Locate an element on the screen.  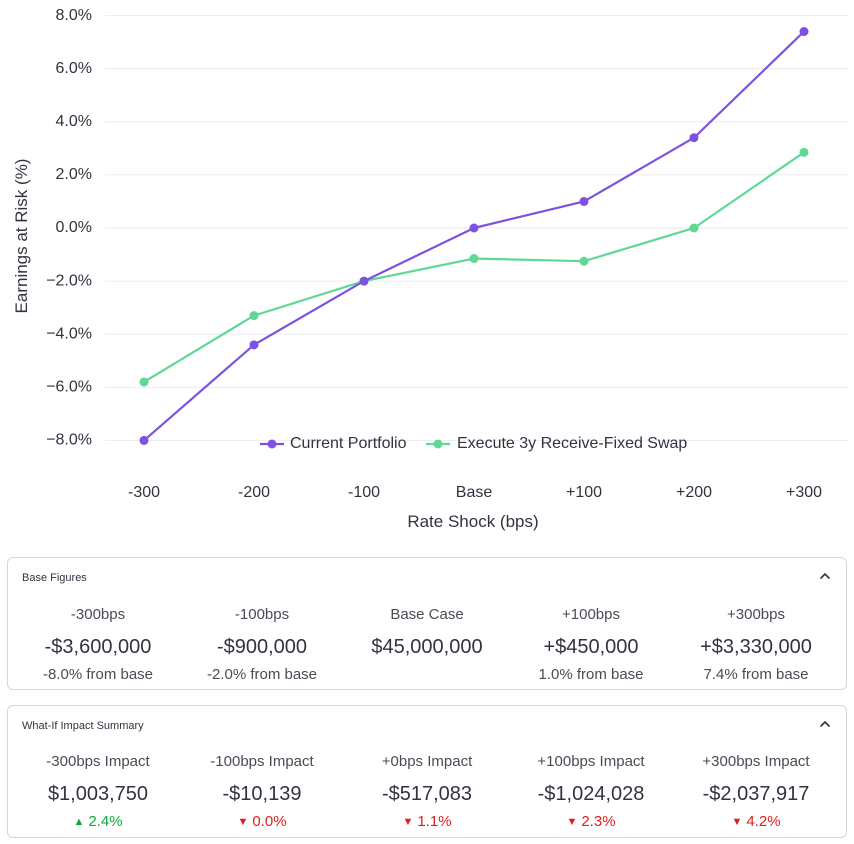
y-tick-label: 6.0% is located at coordinates (74, 68).